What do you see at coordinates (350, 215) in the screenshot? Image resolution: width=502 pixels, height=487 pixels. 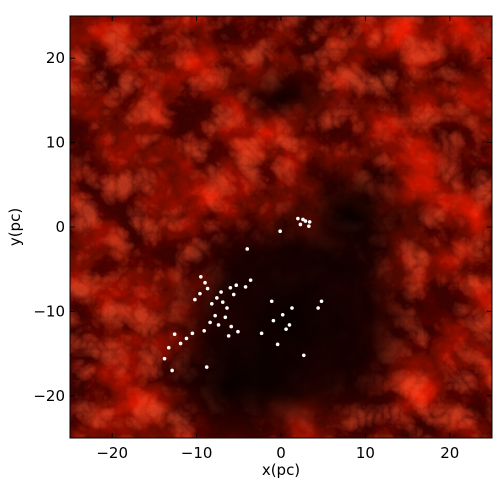 I see `upper-cavity` at bounding box center [350, 215].